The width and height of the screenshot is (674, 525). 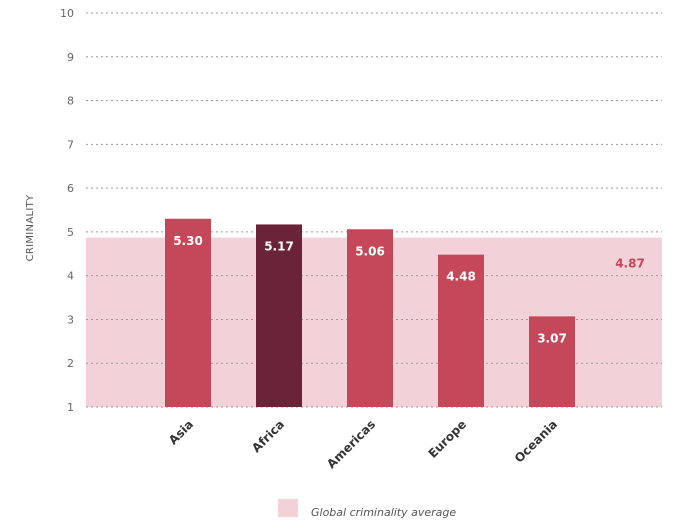 I want to click on value-label-africa: 5.17, so click(x=279, y=246).